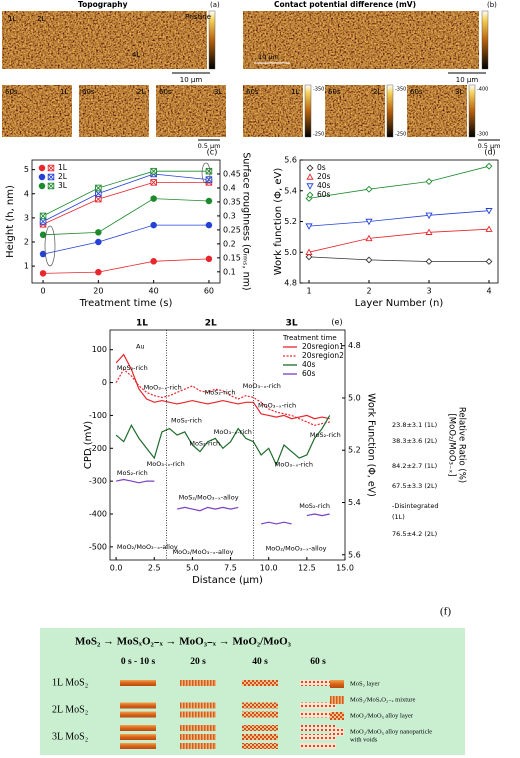 Image resolution: width=520 pixels, height=758 pixels. I want to click on panel-title: Contact potential difference (mV), so click(345, 4).